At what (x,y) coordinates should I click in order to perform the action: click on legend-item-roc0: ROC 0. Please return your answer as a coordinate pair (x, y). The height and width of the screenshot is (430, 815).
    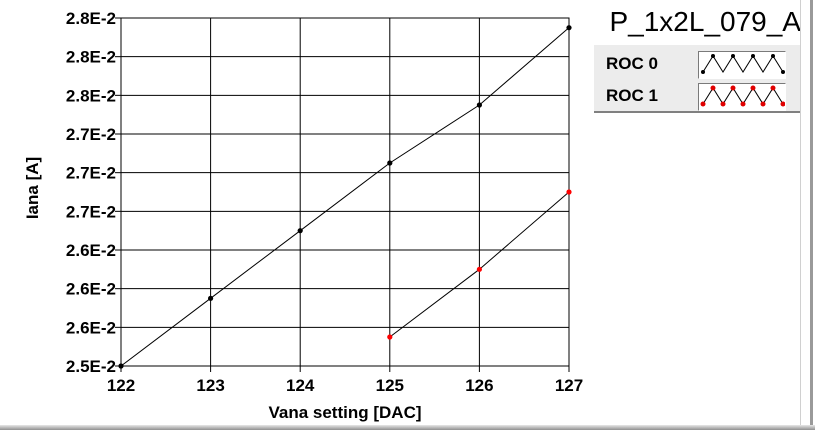
    Looking at the image, I should click on (698, 63).